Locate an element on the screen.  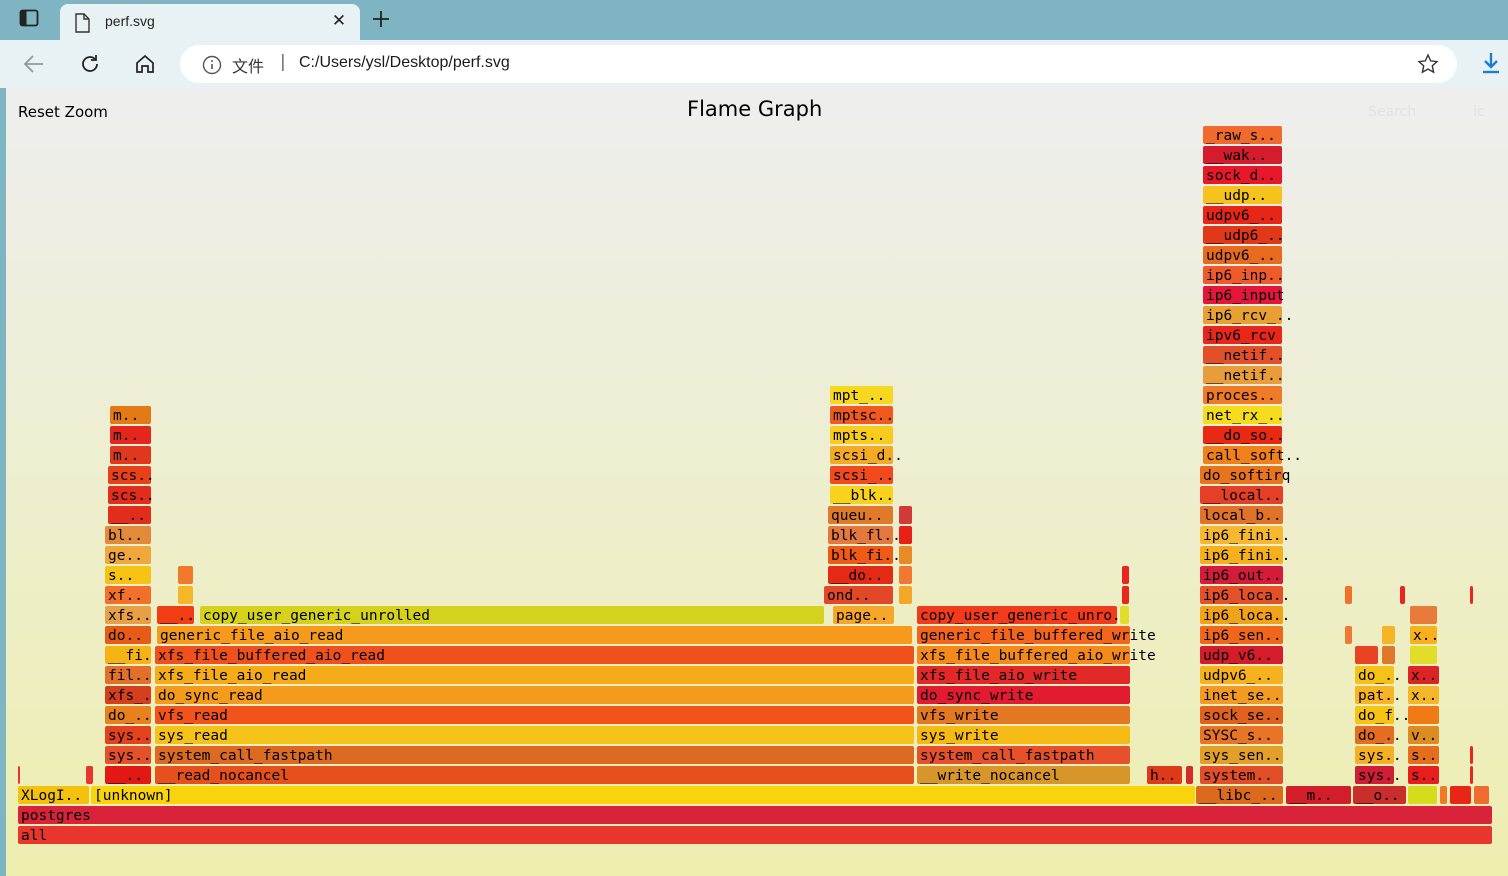
flame-frame: __.. is located at coordinates (128, 775).